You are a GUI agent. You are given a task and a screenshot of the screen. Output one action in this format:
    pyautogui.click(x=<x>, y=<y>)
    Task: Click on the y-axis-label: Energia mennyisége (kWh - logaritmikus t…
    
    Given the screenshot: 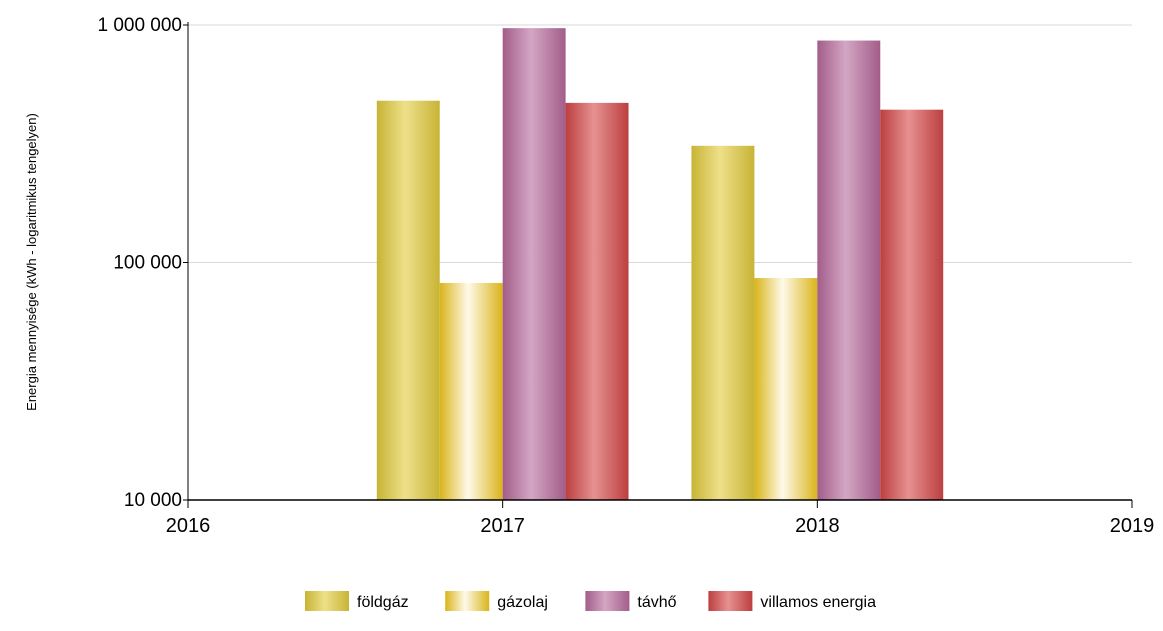 What is the action you would take?
    pyautogui.click(x=31, y=262)
    